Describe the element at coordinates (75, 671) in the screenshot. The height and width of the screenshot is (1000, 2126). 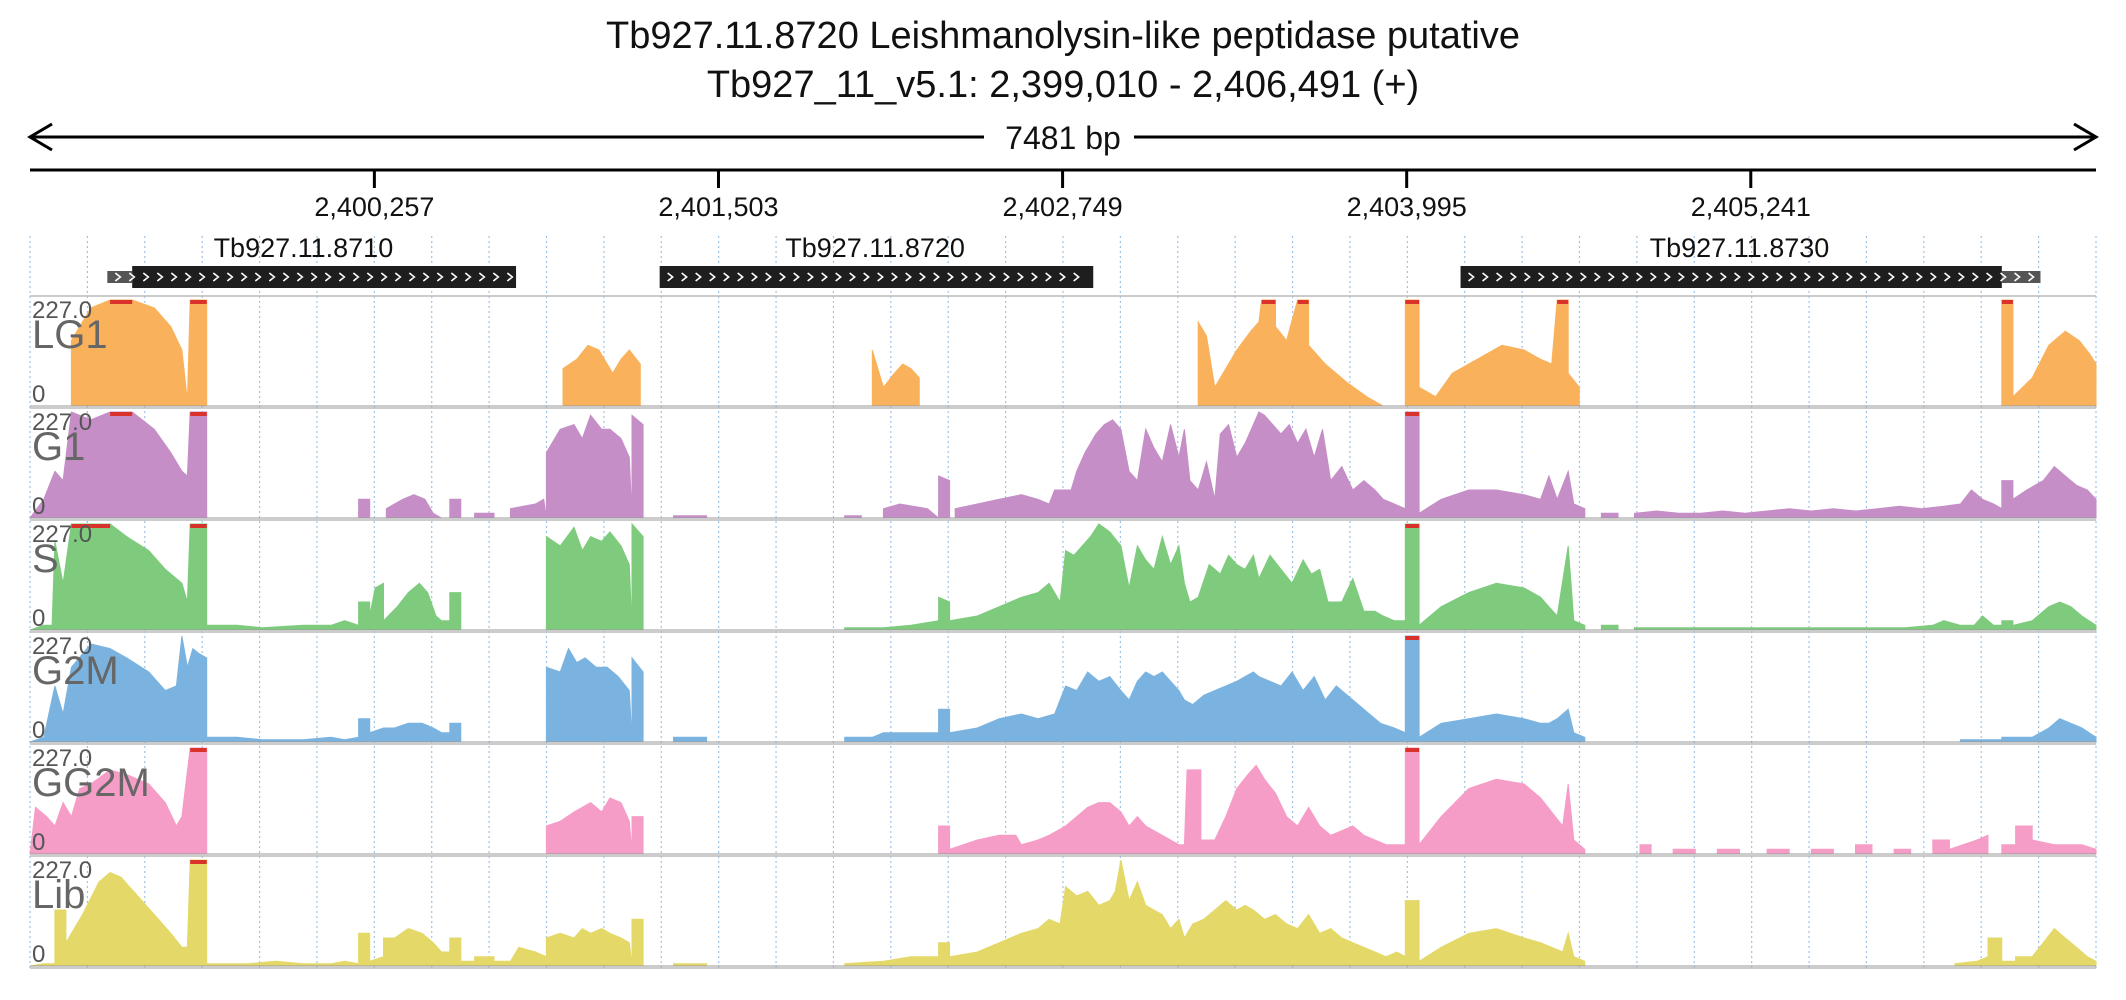
I see `track-name-g2m: G2M` at that location.